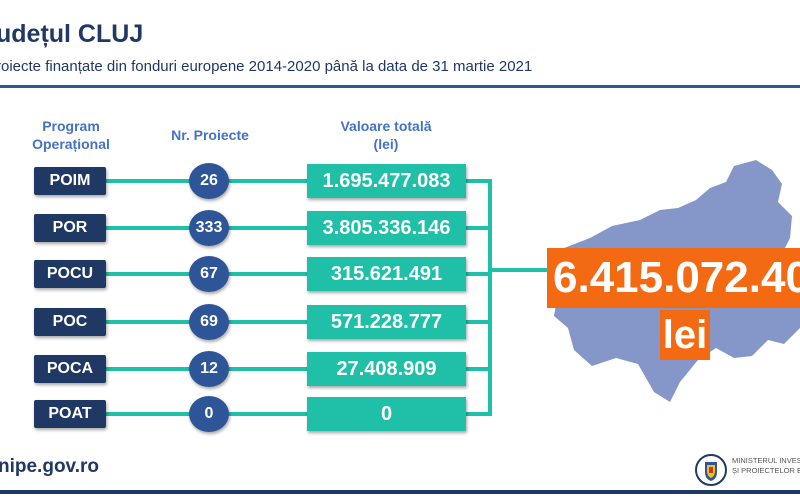  Describe the element at coordinates (673, 278) in the screenshot. I see `total-value-box: 6.415.072.40` at that location.